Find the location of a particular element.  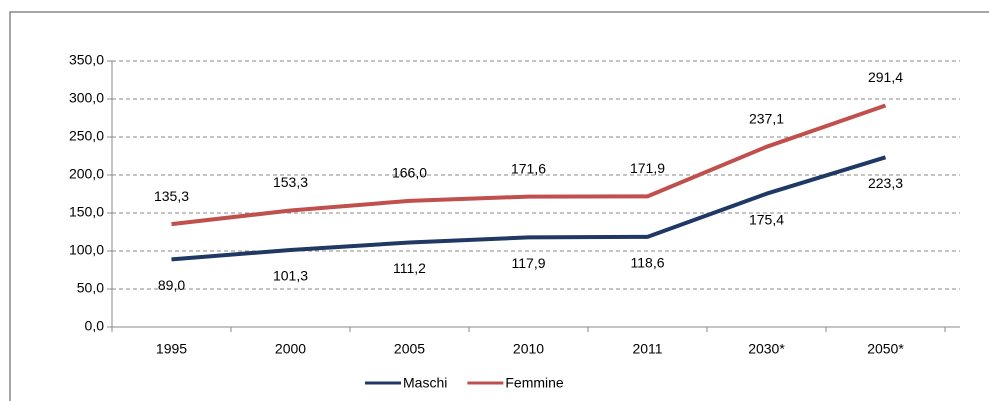

legend-label: Femmine is located at coordinates (534, 383).